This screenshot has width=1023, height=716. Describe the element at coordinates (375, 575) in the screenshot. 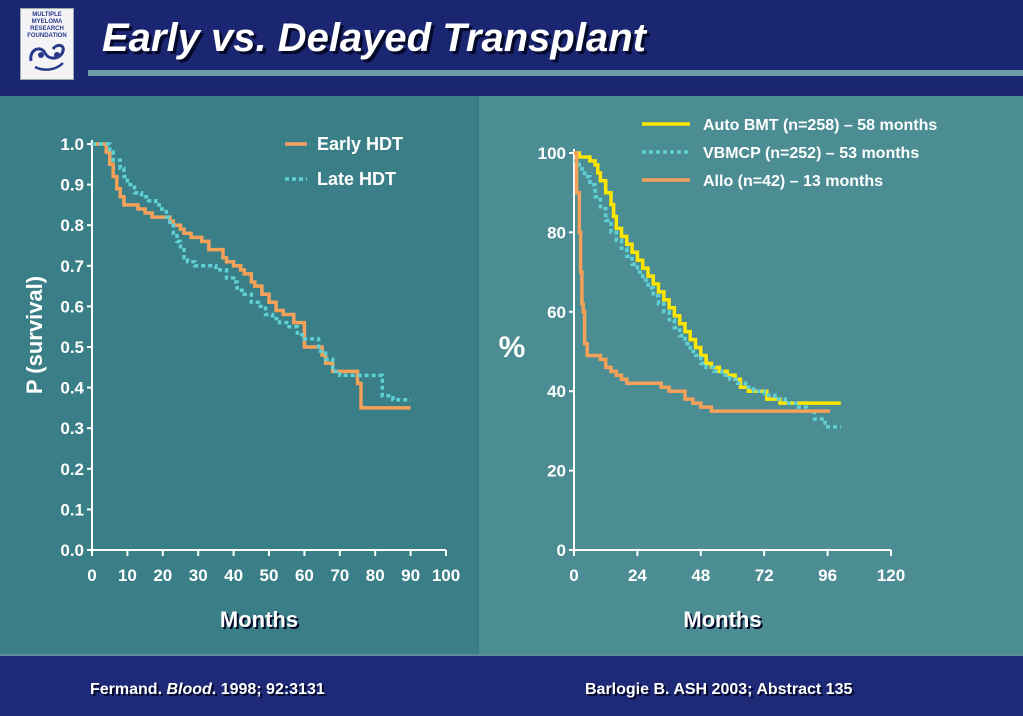

I see `x-tick-label: 80` at that location.